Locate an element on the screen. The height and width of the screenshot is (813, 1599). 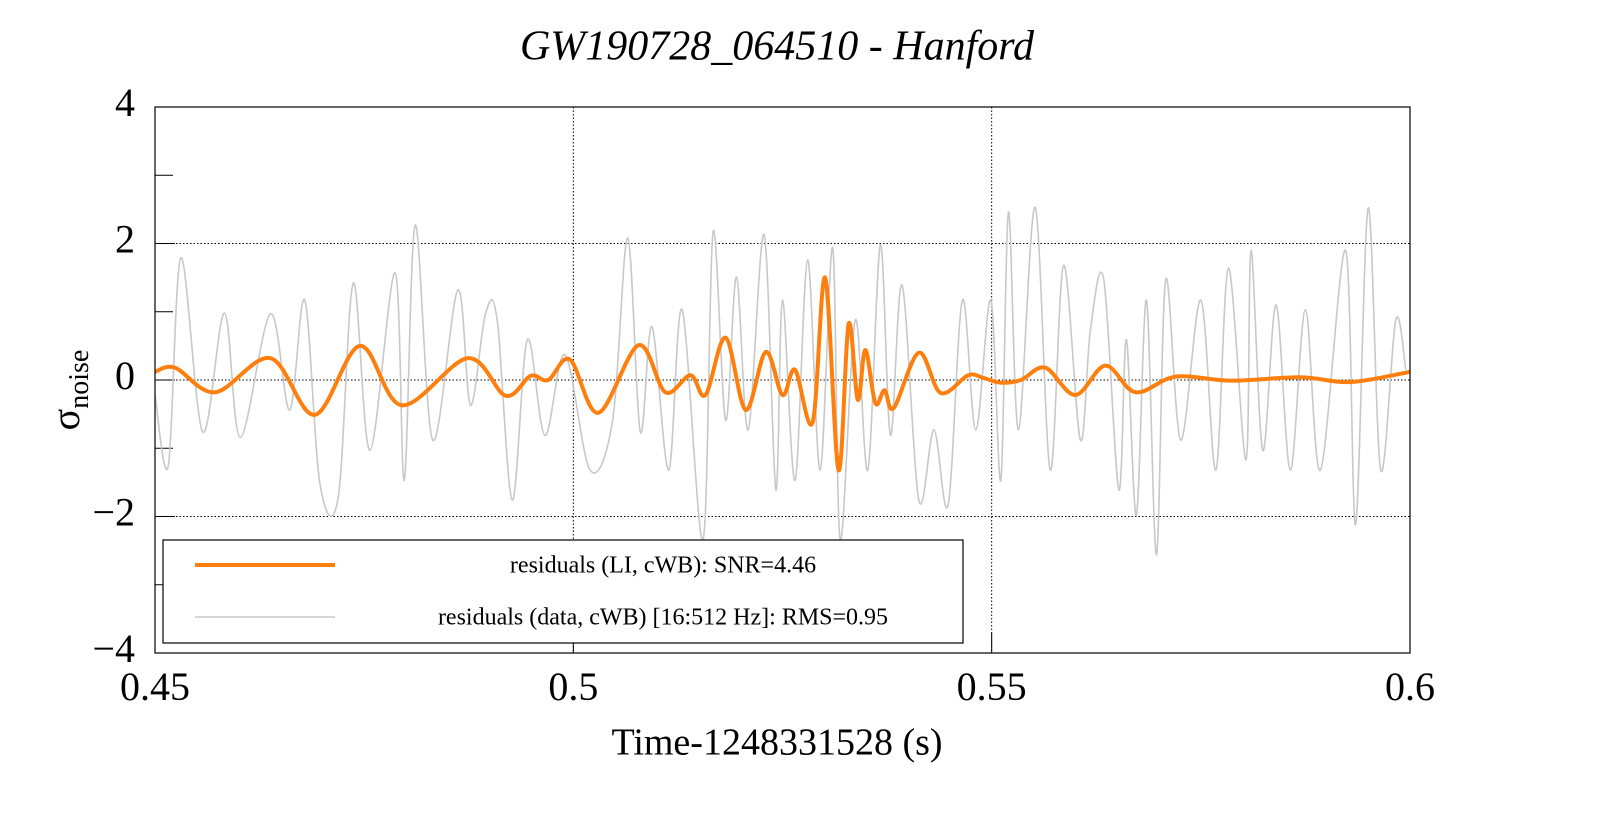
y-tick-label: 0 is located at coordinates (125, 375).